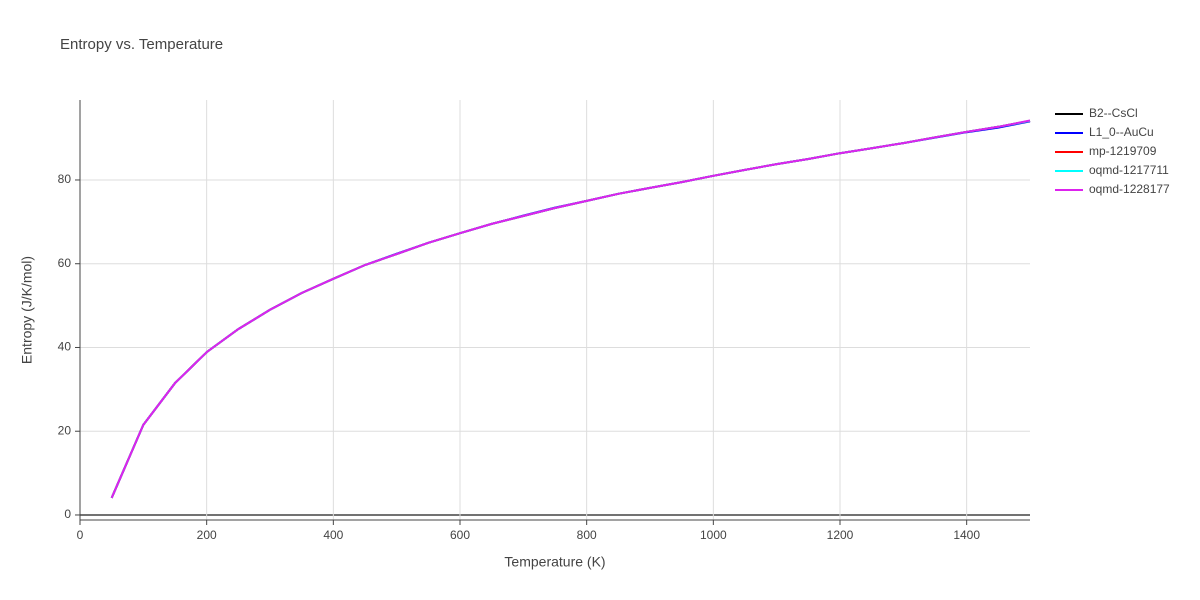 The width and height of the screenshot is (1200, 600). I want to click on y-tick-label: 20, so click(65, 430).